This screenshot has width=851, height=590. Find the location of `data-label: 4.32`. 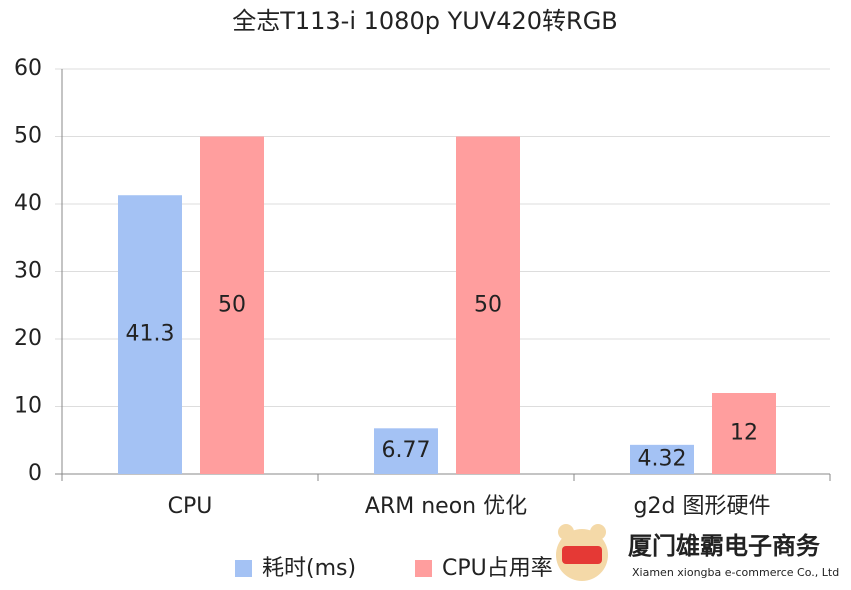

data-label: 4.32 is located at coordinates (662, 458).